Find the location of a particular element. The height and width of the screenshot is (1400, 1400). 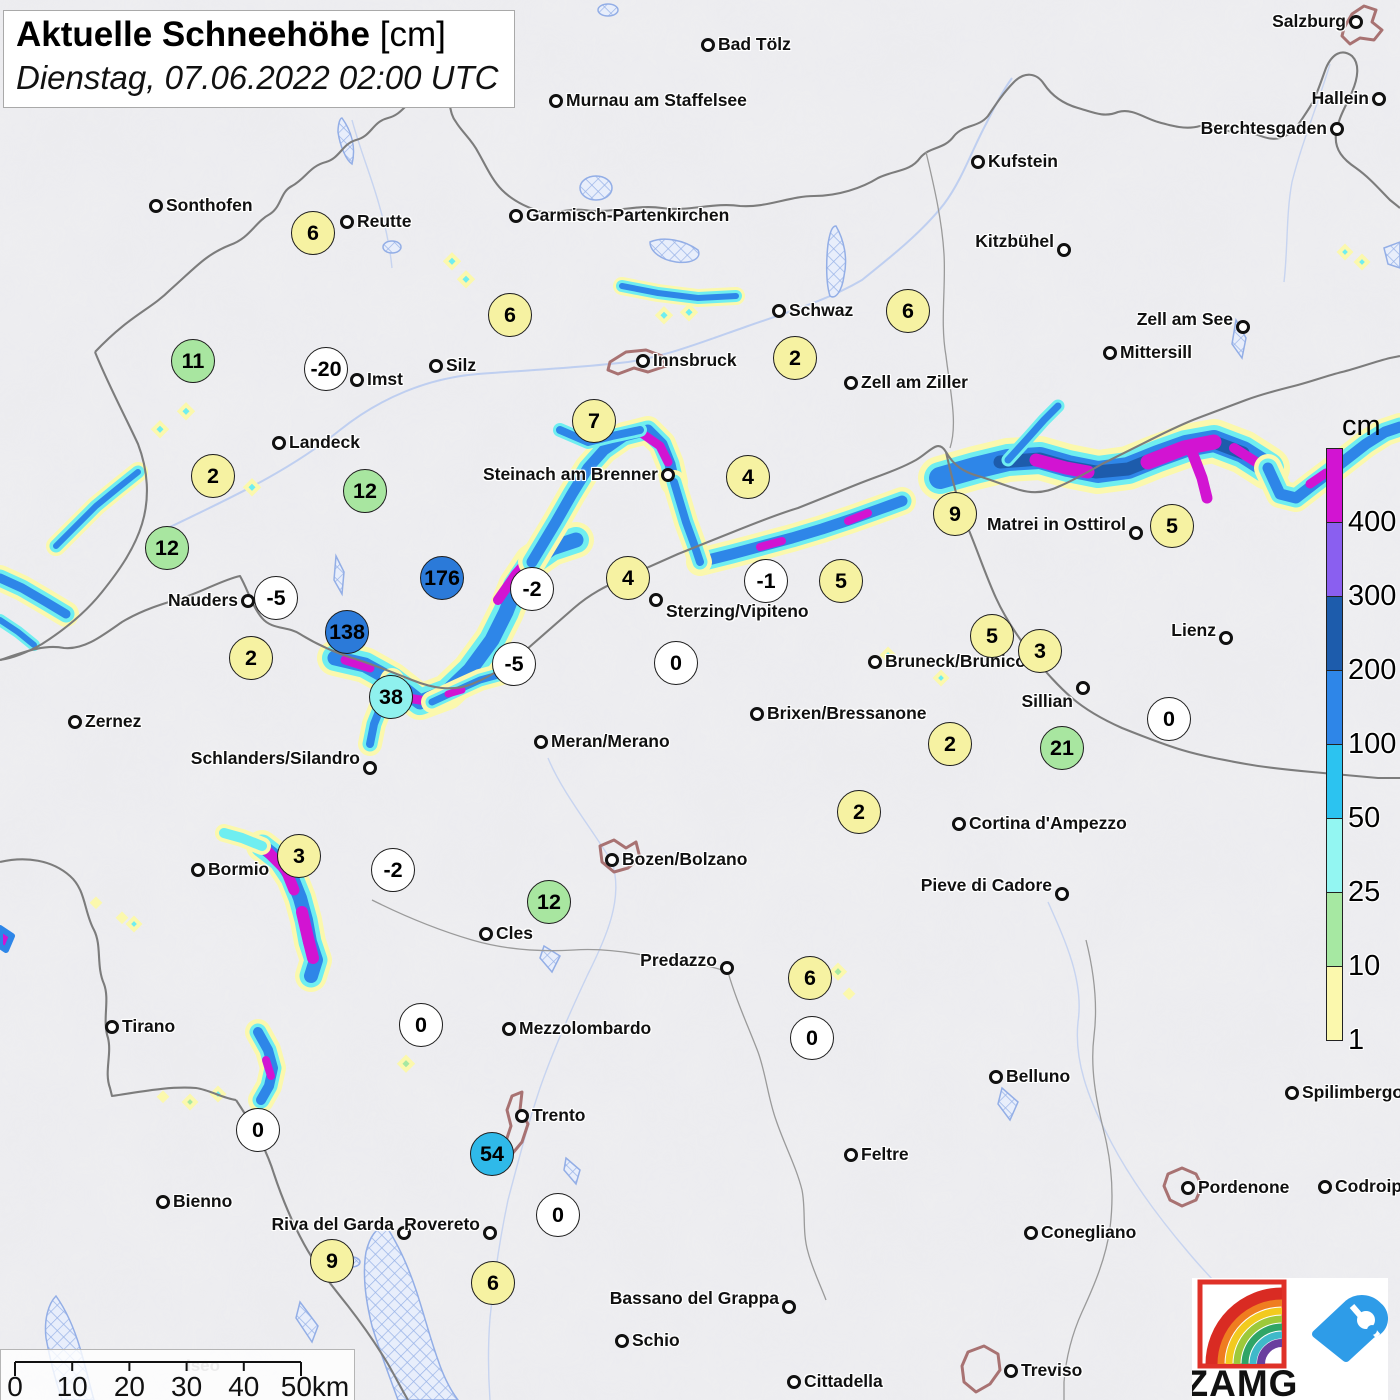

city-label: Meran/Merano is located at coordinates (610, 741).